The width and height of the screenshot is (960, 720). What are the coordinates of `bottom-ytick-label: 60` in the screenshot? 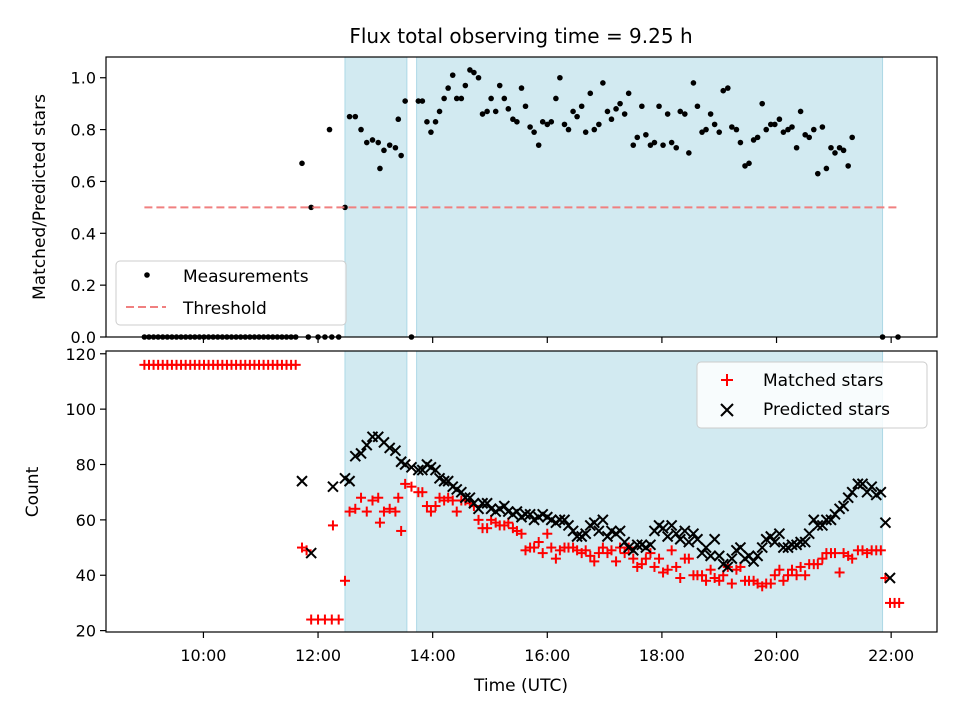 It's located at (86, 520).